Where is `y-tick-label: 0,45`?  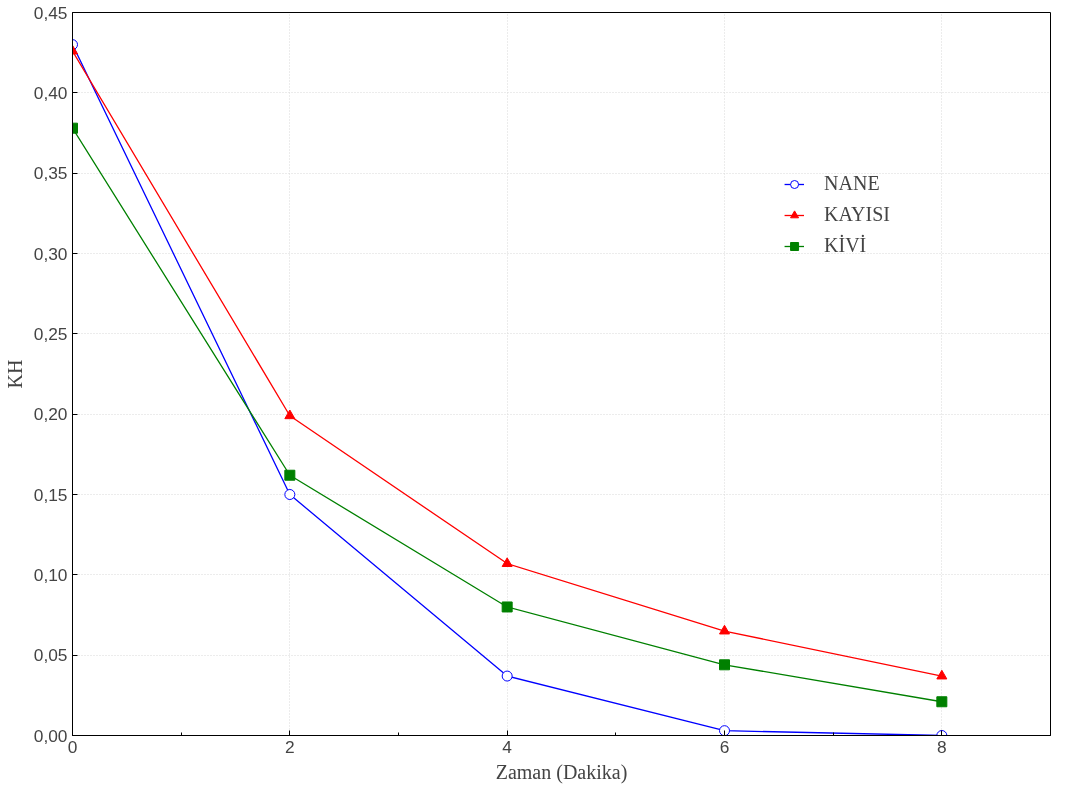 y-tick-label: 0,45 is located at coordinates (50, 12).